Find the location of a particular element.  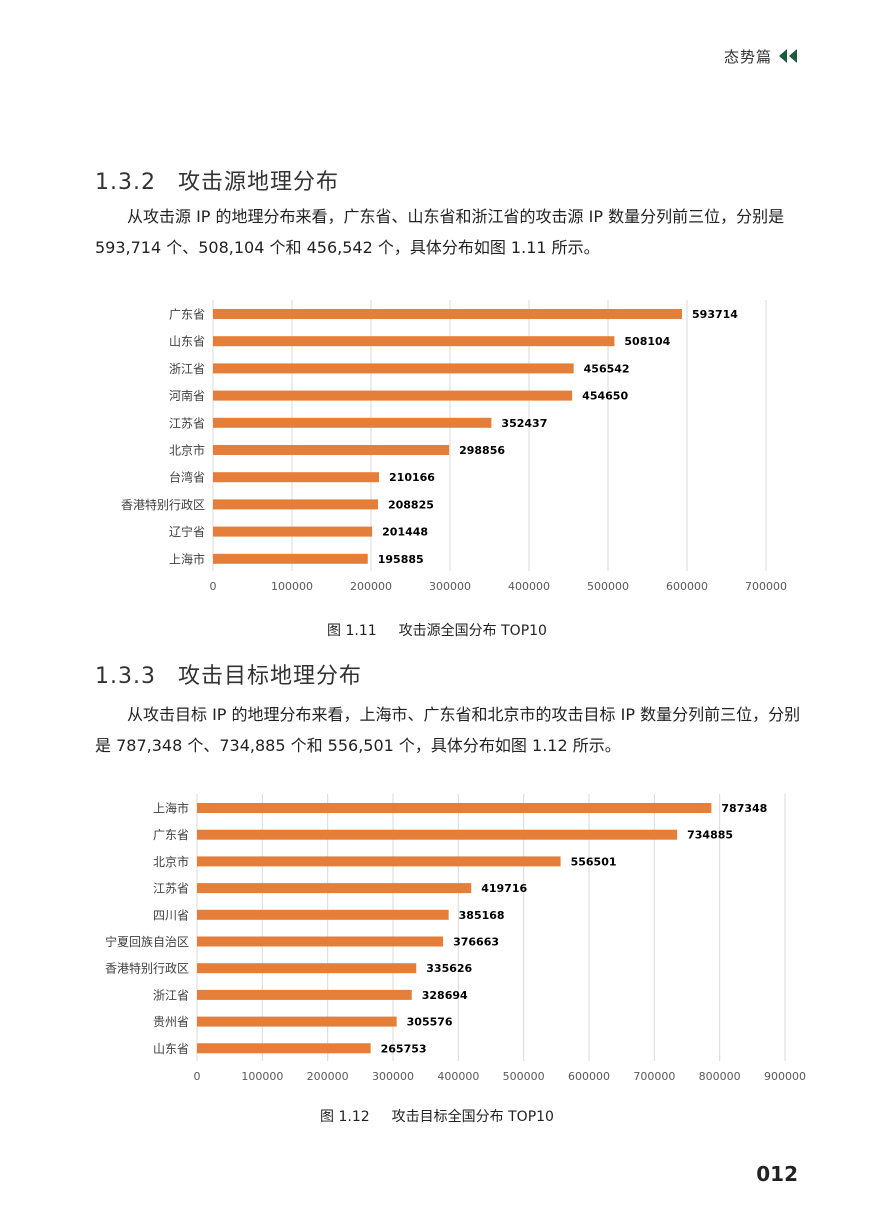

data-label: 734885 is located at coordinates (710, 835).